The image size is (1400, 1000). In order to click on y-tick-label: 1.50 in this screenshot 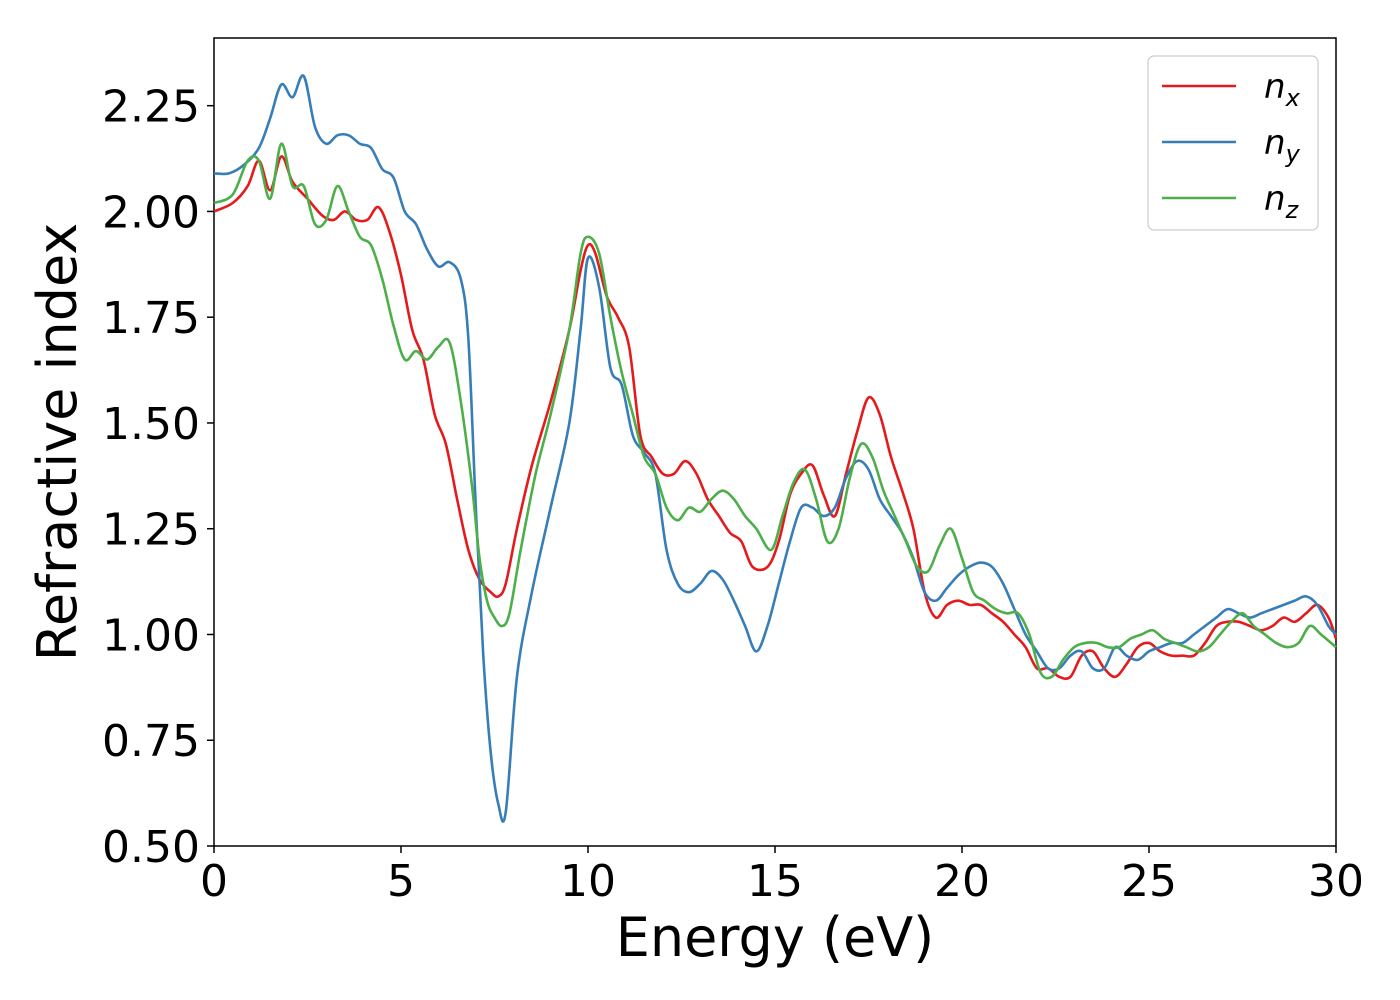, I will do `click(151, 424)`.